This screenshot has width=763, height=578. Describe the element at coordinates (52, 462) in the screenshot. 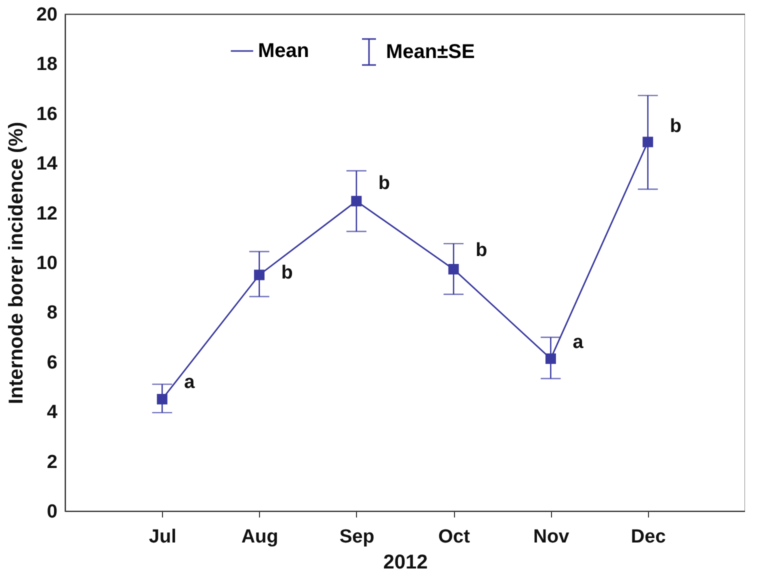

I see `y-tick-label: 2` at that location.